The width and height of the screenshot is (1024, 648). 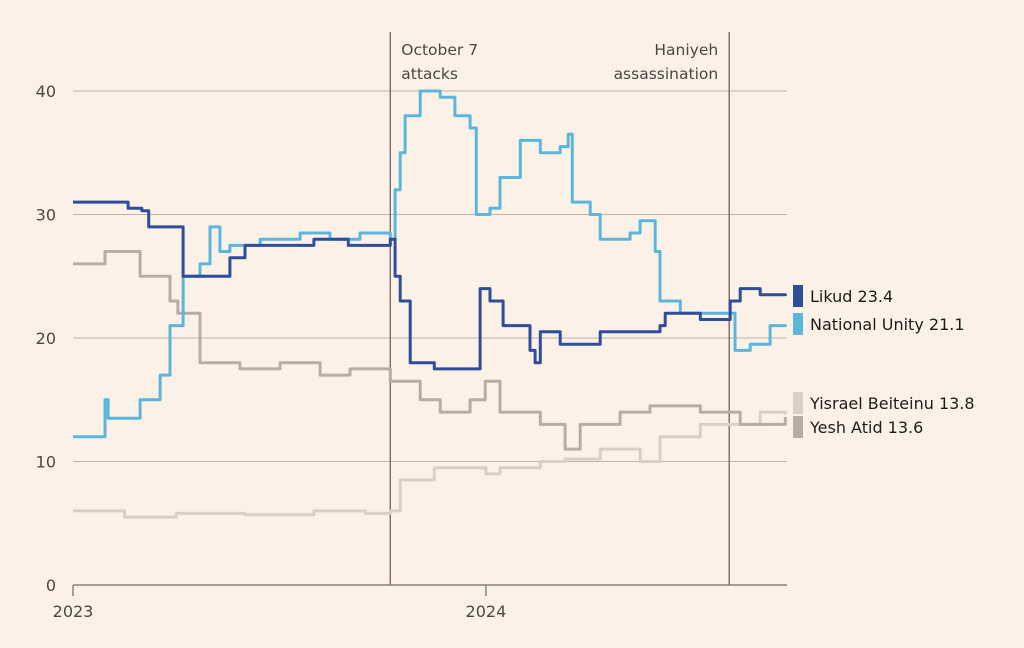 What do you see at coordinates (666, 74) in the screenshot?
I see `event-annotation: assassination` at bounding box center [666, 74].